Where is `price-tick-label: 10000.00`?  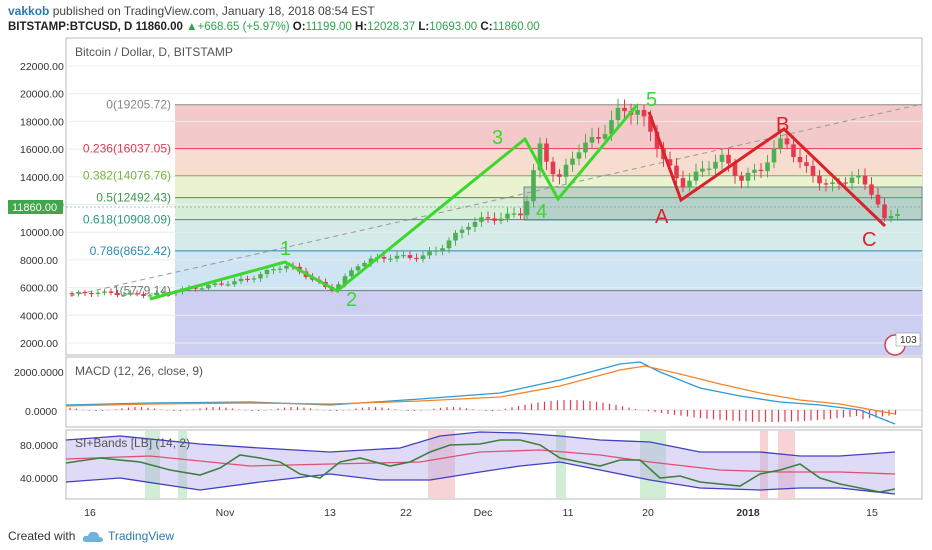 price-tick-label: 10000.00 is located at coordinates (42, 233).